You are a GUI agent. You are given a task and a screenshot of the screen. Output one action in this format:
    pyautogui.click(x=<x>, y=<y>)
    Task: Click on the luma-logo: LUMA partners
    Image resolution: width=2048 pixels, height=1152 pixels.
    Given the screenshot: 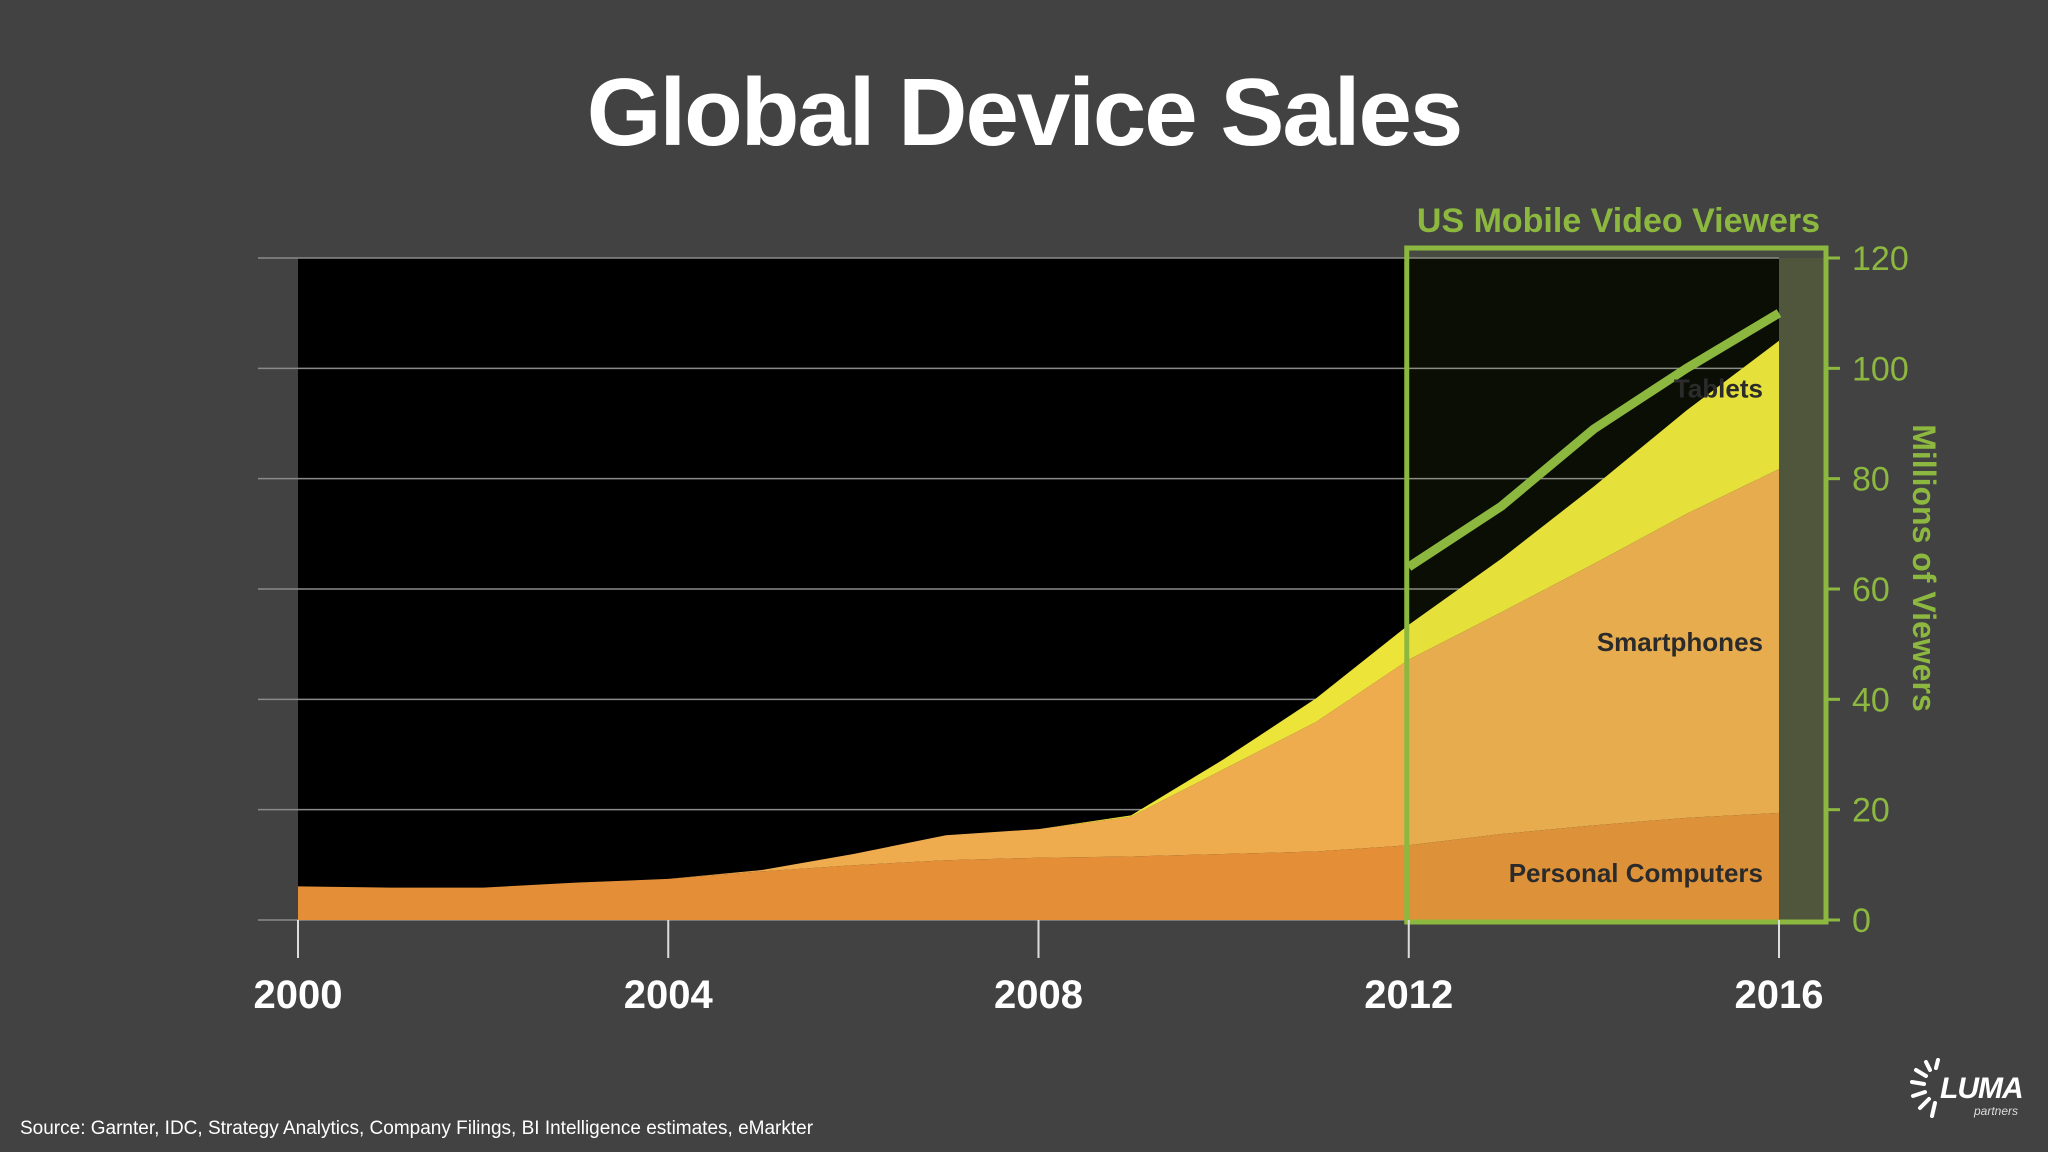 What is the action you would take?
    pyautogui.click(x=1964, y=1090)
    